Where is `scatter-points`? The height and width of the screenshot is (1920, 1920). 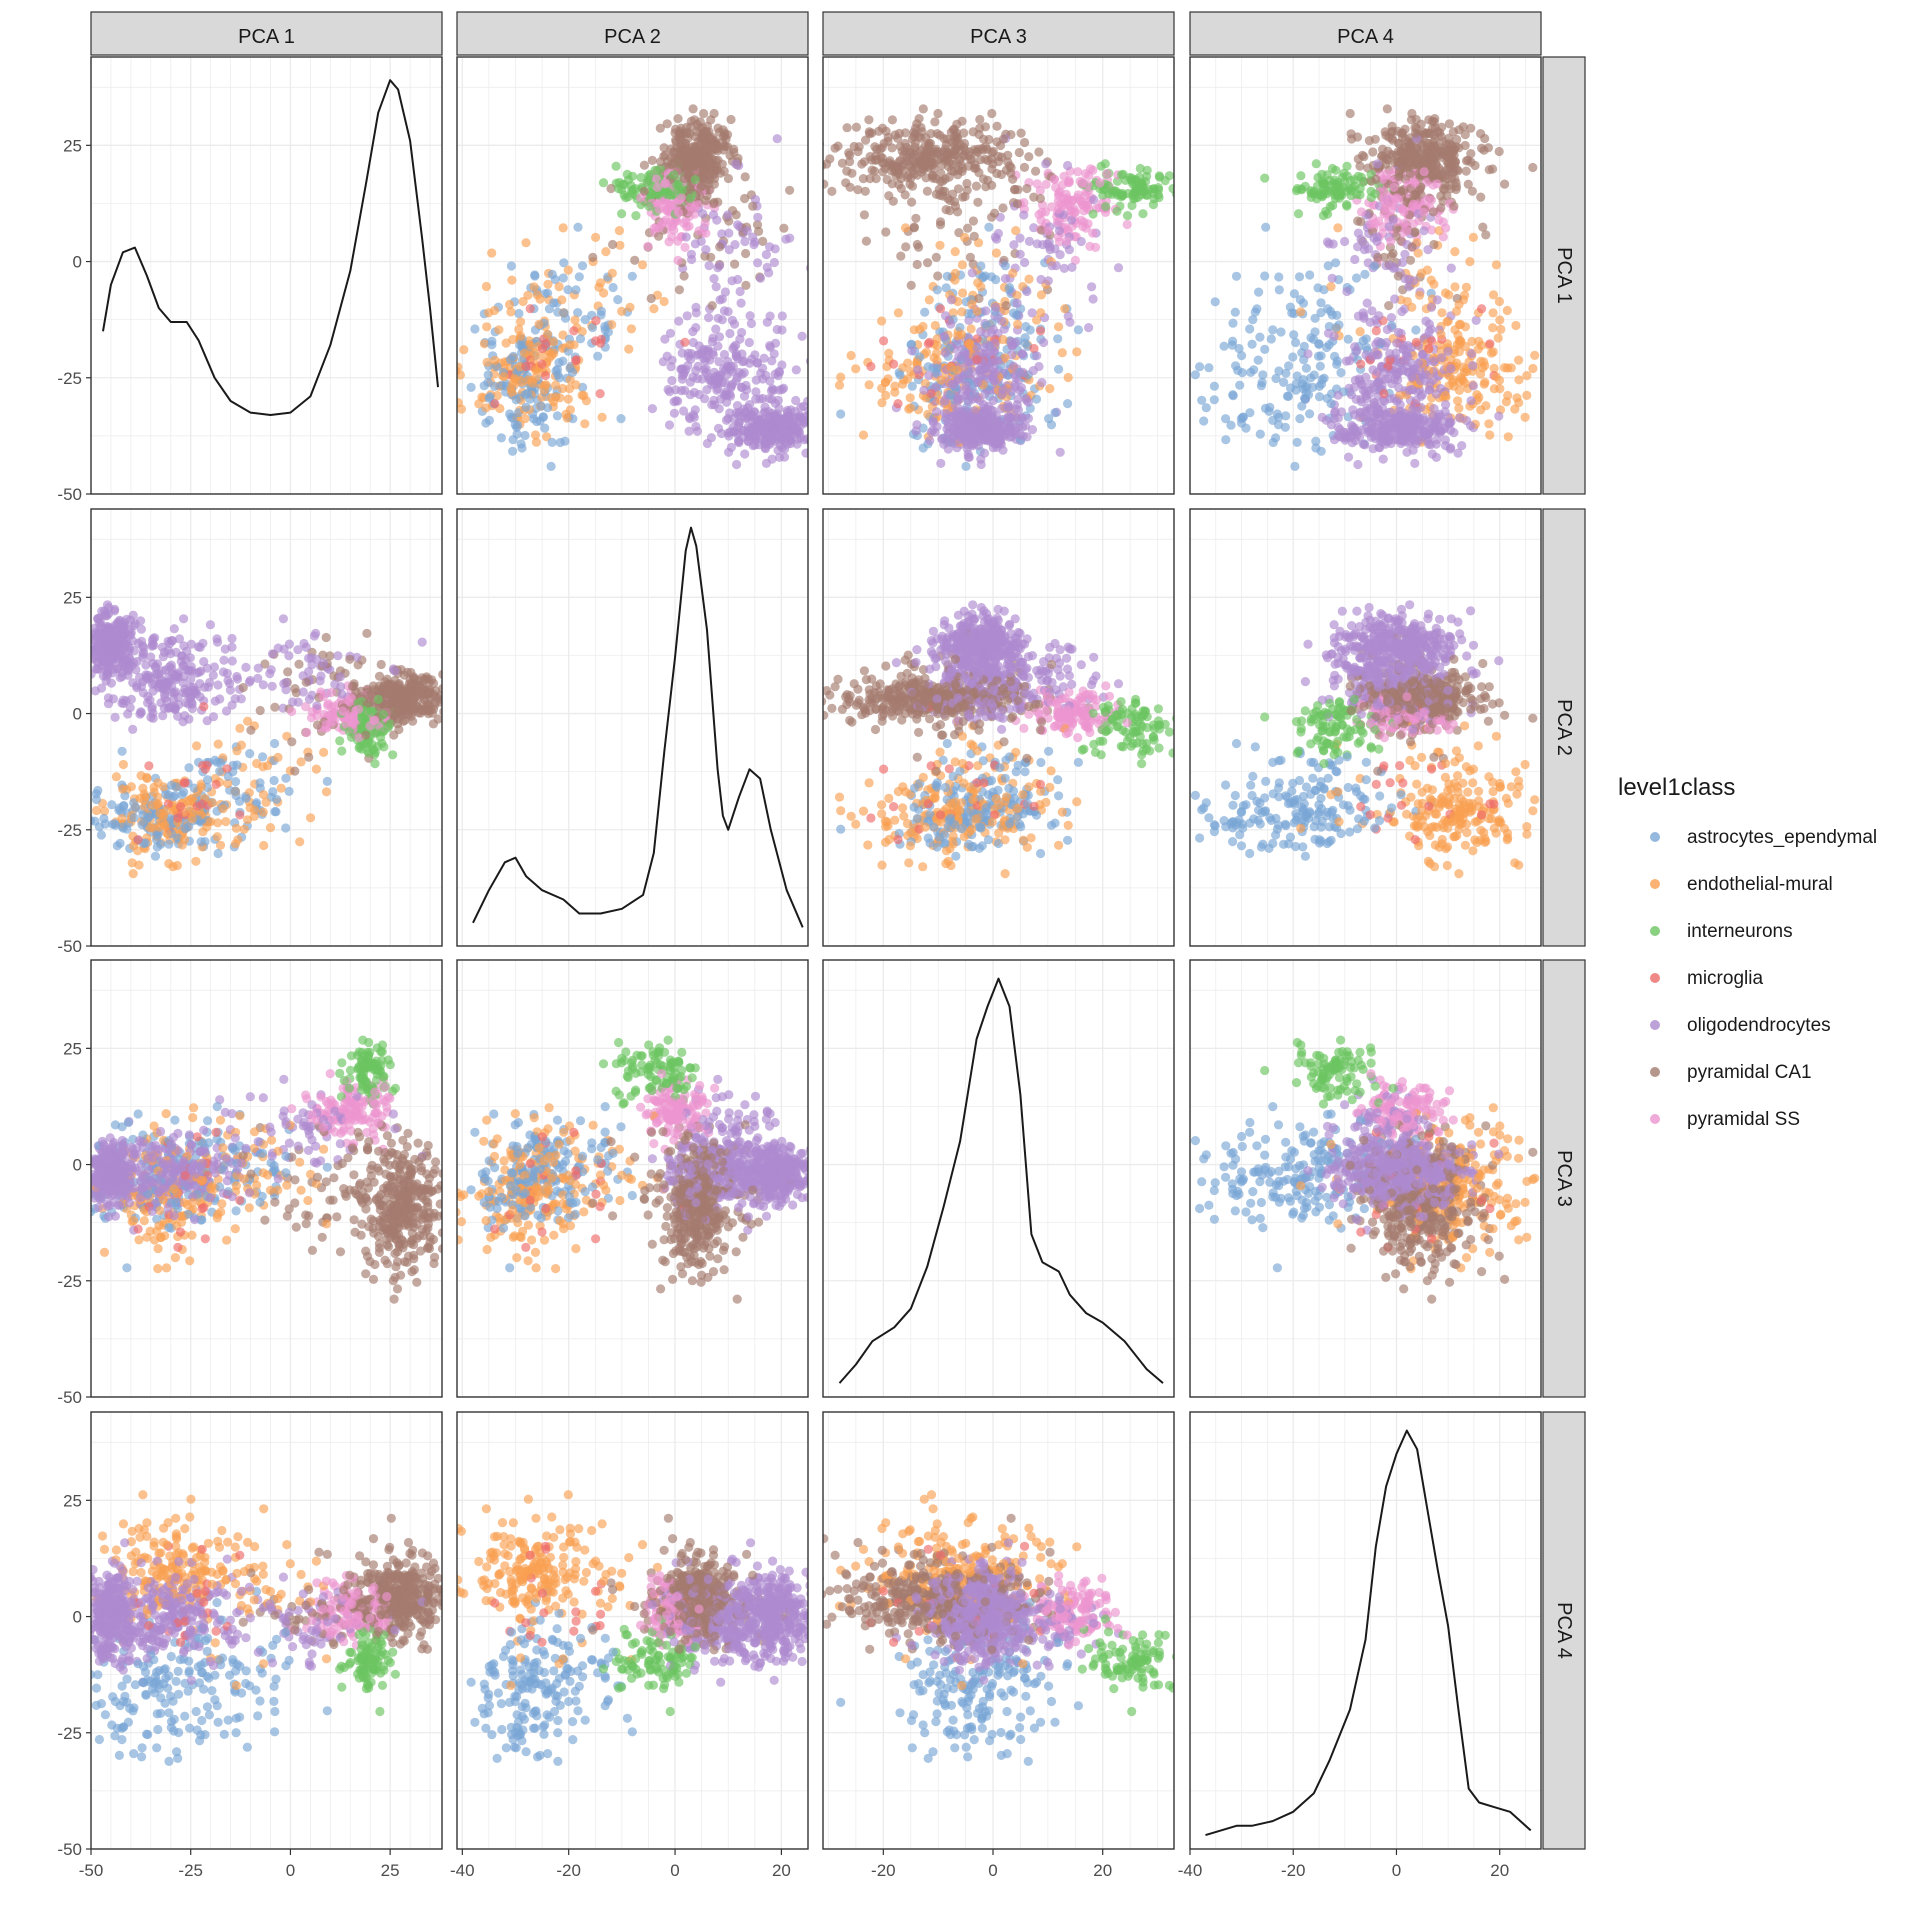
scatter-points is located at coordinates (266, 739).